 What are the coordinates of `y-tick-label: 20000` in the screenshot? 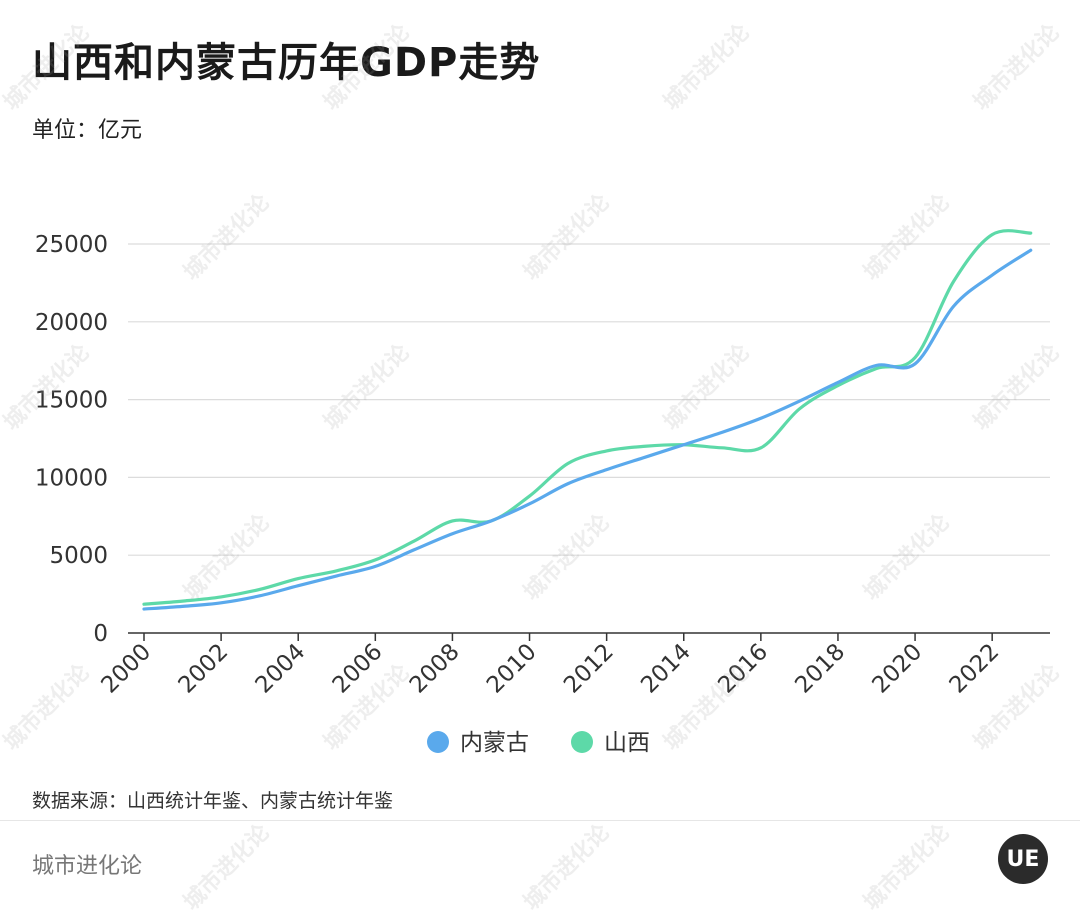 It's located at (71, 323).